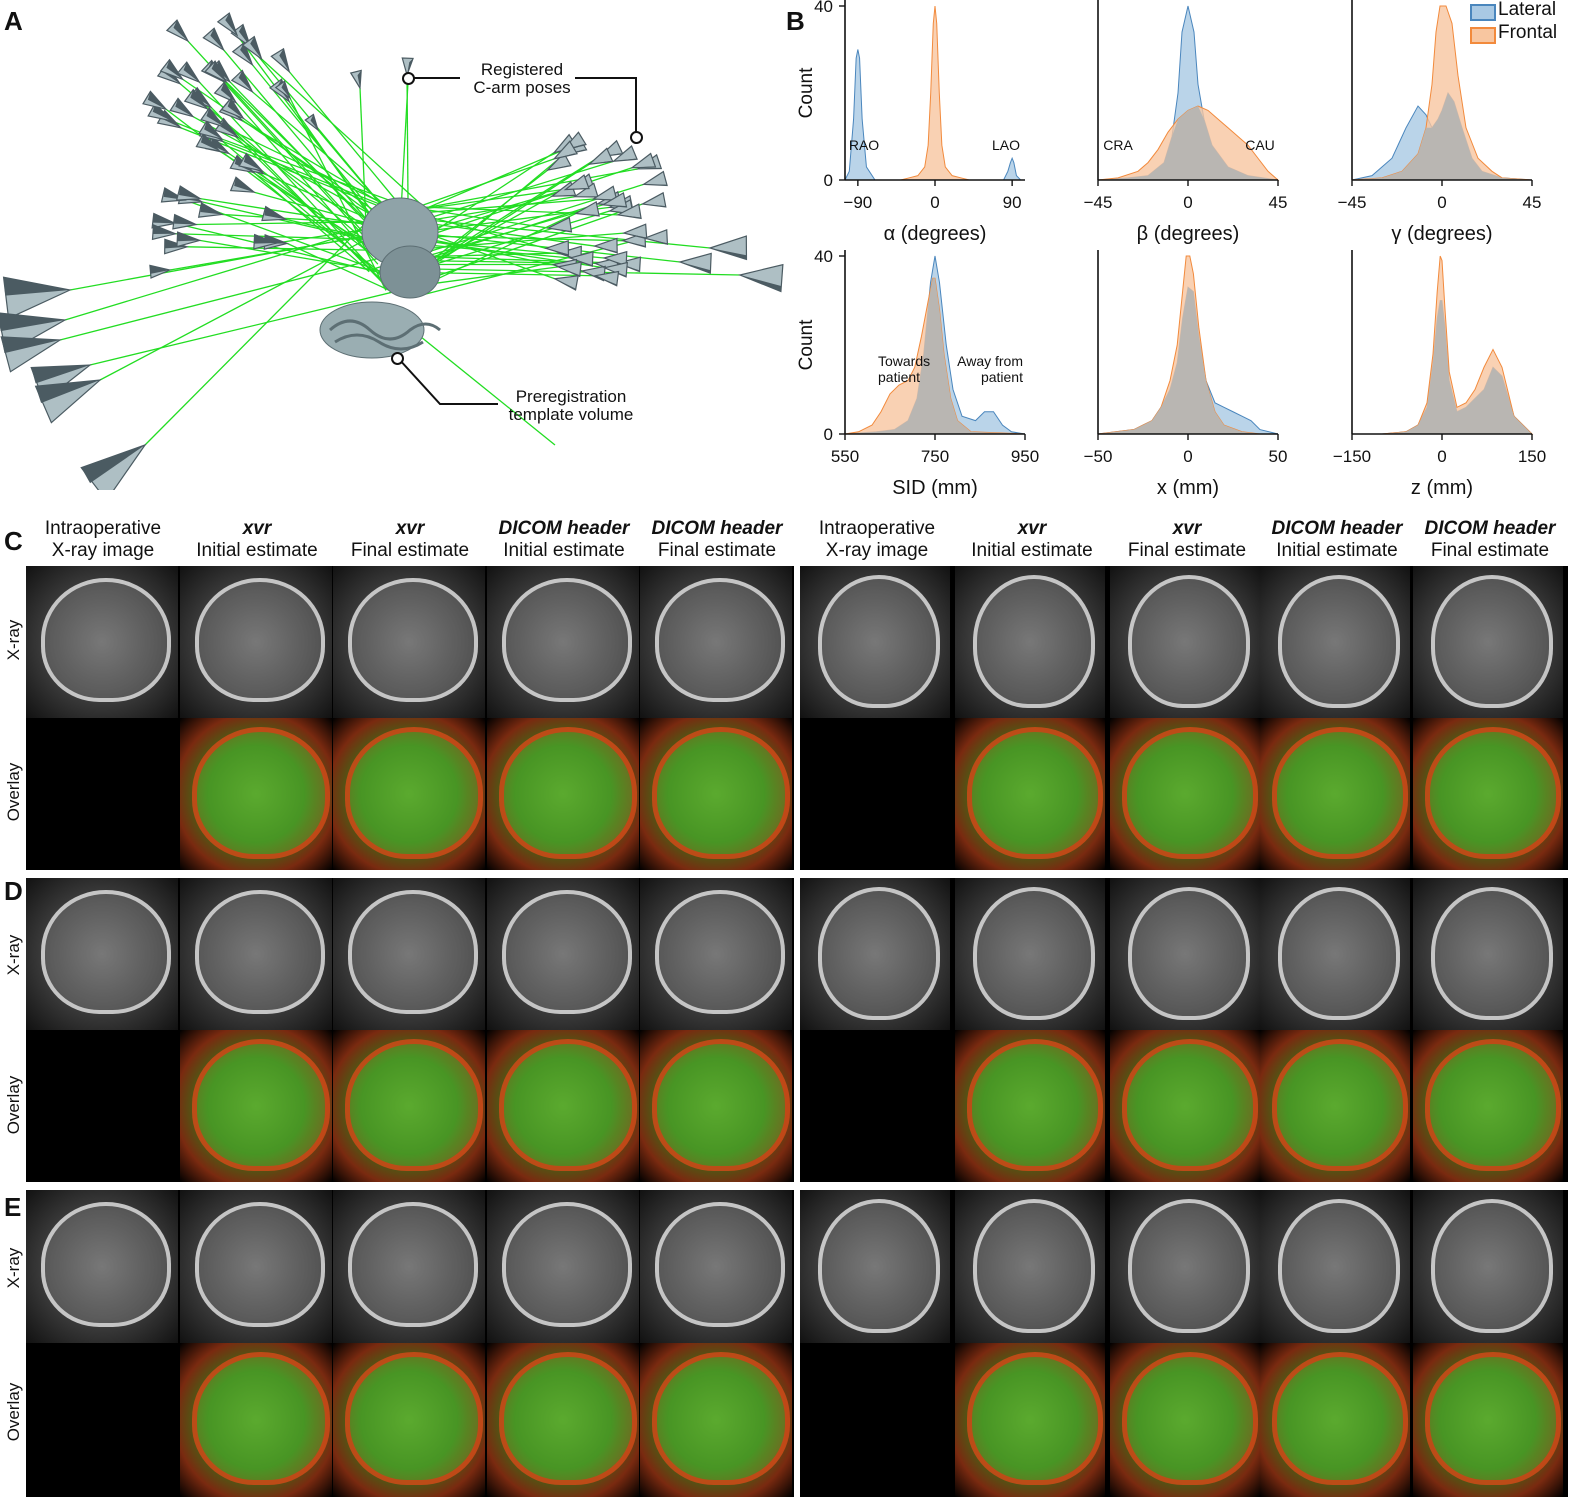  What do you see at coordinates (1532, 456) in the screenshot?
I see `x-tick-label: 150` at bounding box center [1532, 456].